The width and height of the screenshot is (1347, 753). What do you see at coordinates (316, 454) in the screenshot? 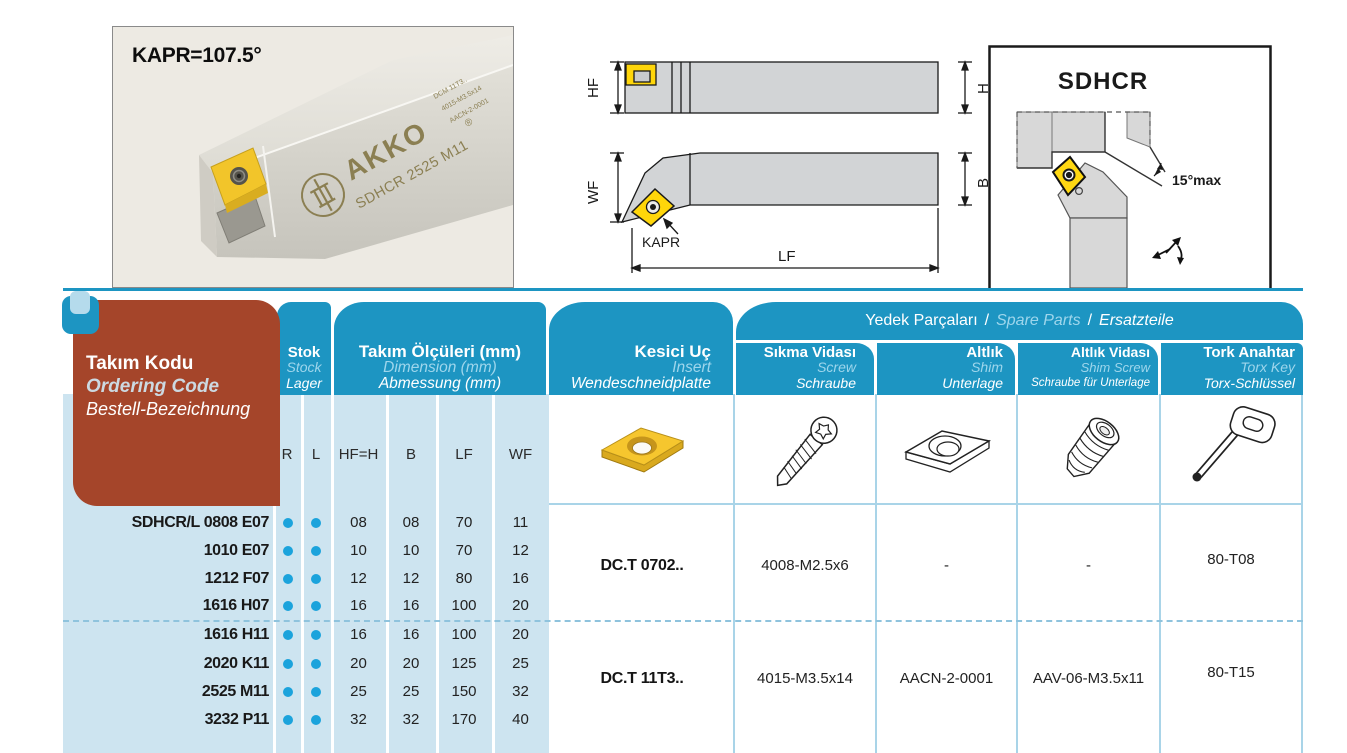
I see `col-label-l: L` at bounding box center [316, 454].